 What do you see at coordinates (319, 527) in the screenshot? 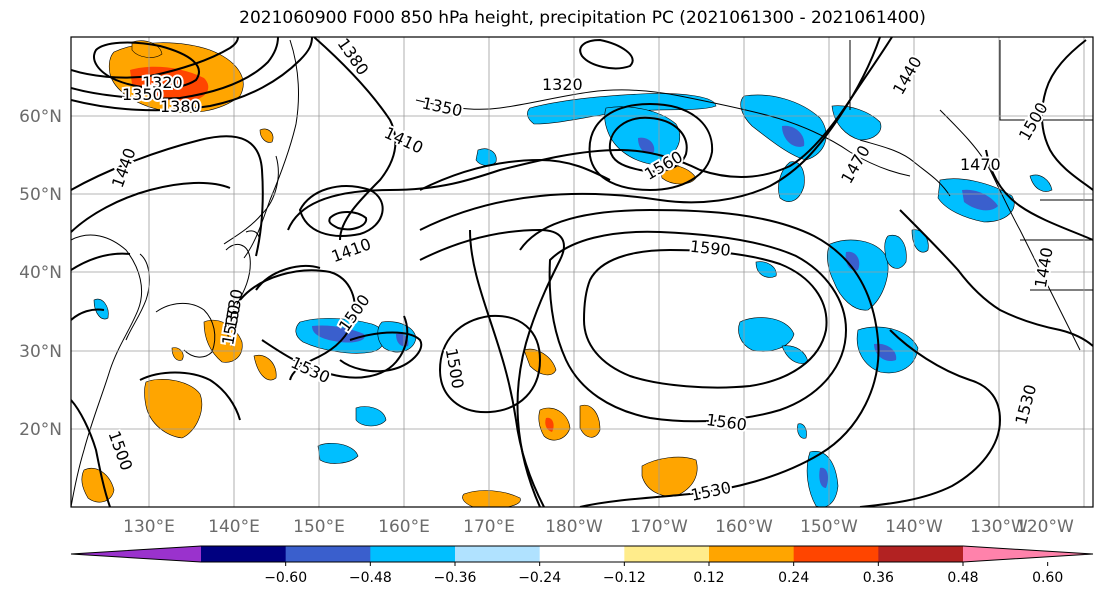
I see `lon-label: 150°E` at bounding box center [319, 527].